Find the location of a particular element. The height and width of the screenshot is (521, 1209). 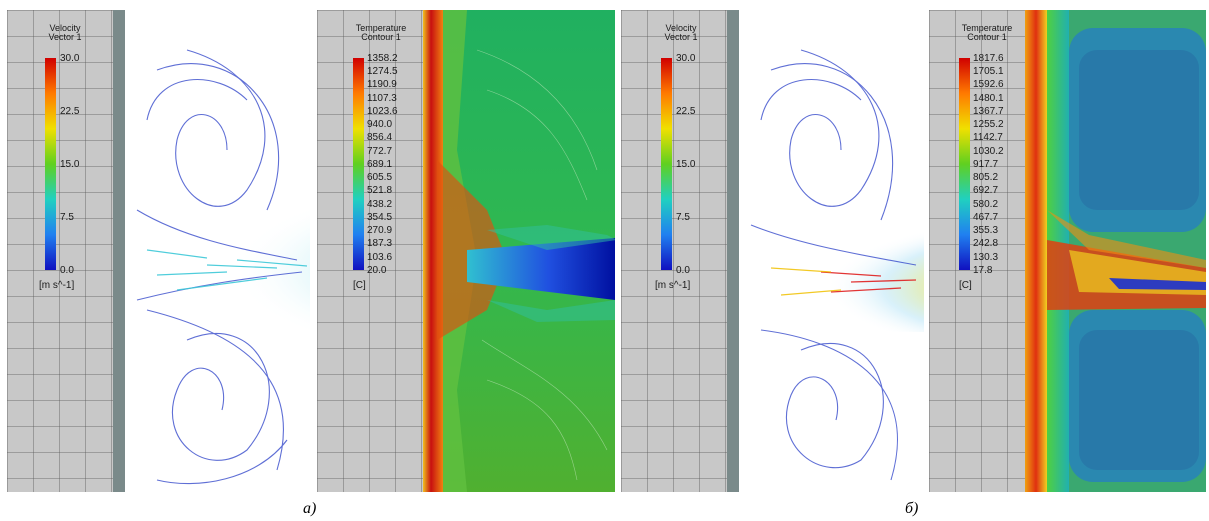

legend-tick: 1255.2 is located at coordinates (988, 124).